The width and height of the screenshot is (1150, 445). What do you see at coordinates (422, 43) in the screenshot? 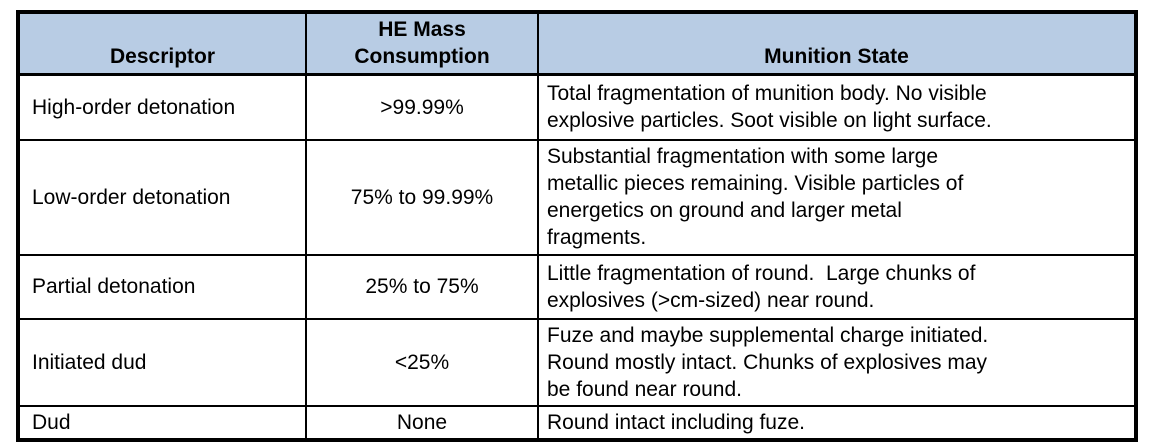
I see `header-he-mass-consumption: HE Mass Consumption` at bounding box center [422, 43].